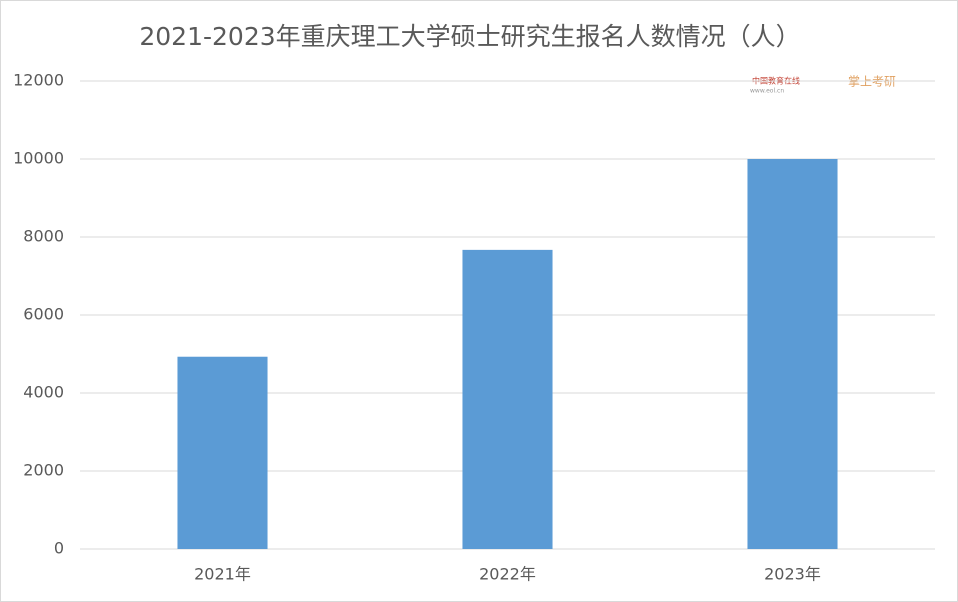 This screenshot has width=958, height=602. I want to click on y-tick-label: 0, so click(59, 548).